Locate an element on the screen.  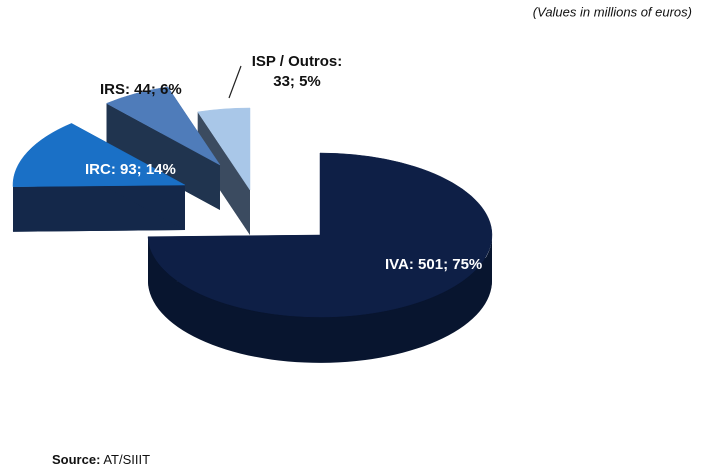
source-label: Source: is located at coordinates (76, 459).